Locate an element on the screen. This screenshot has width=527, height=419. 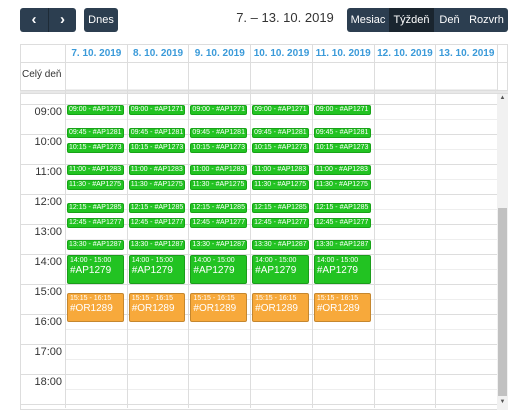
day-header: 8. 10. 2019 is located at coordinates (157, 53).